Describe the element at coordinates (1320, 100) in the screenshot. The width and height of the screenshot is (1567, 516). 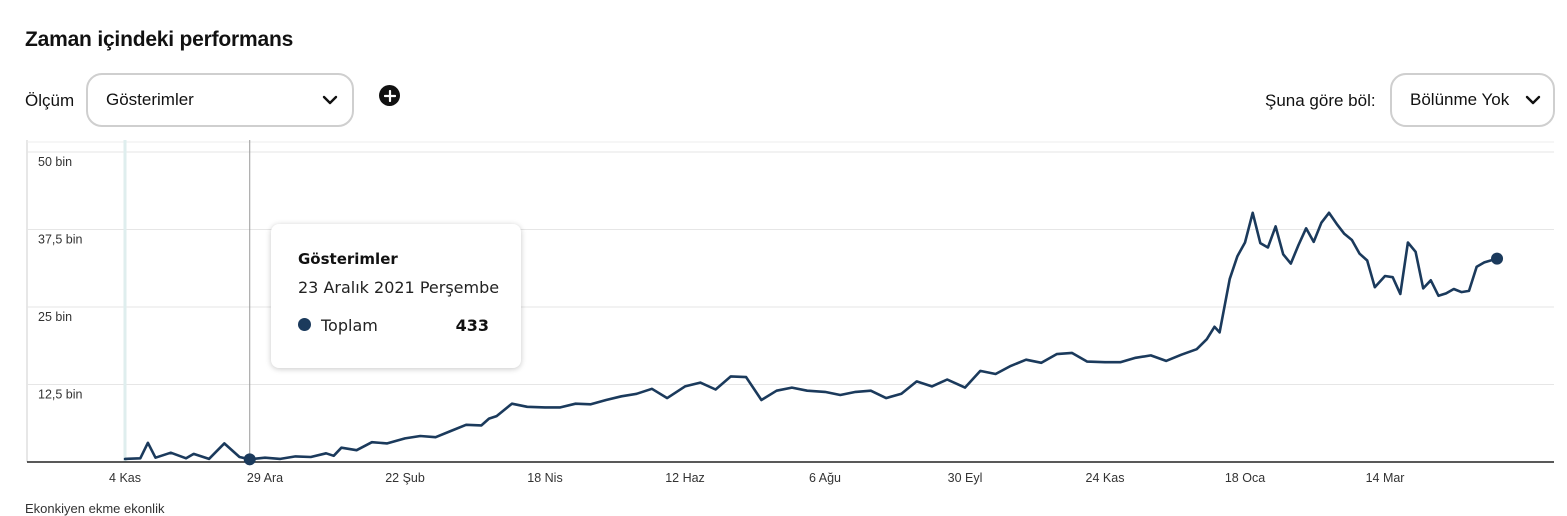
I see `split-label: Şuna göre böl:` at that location.